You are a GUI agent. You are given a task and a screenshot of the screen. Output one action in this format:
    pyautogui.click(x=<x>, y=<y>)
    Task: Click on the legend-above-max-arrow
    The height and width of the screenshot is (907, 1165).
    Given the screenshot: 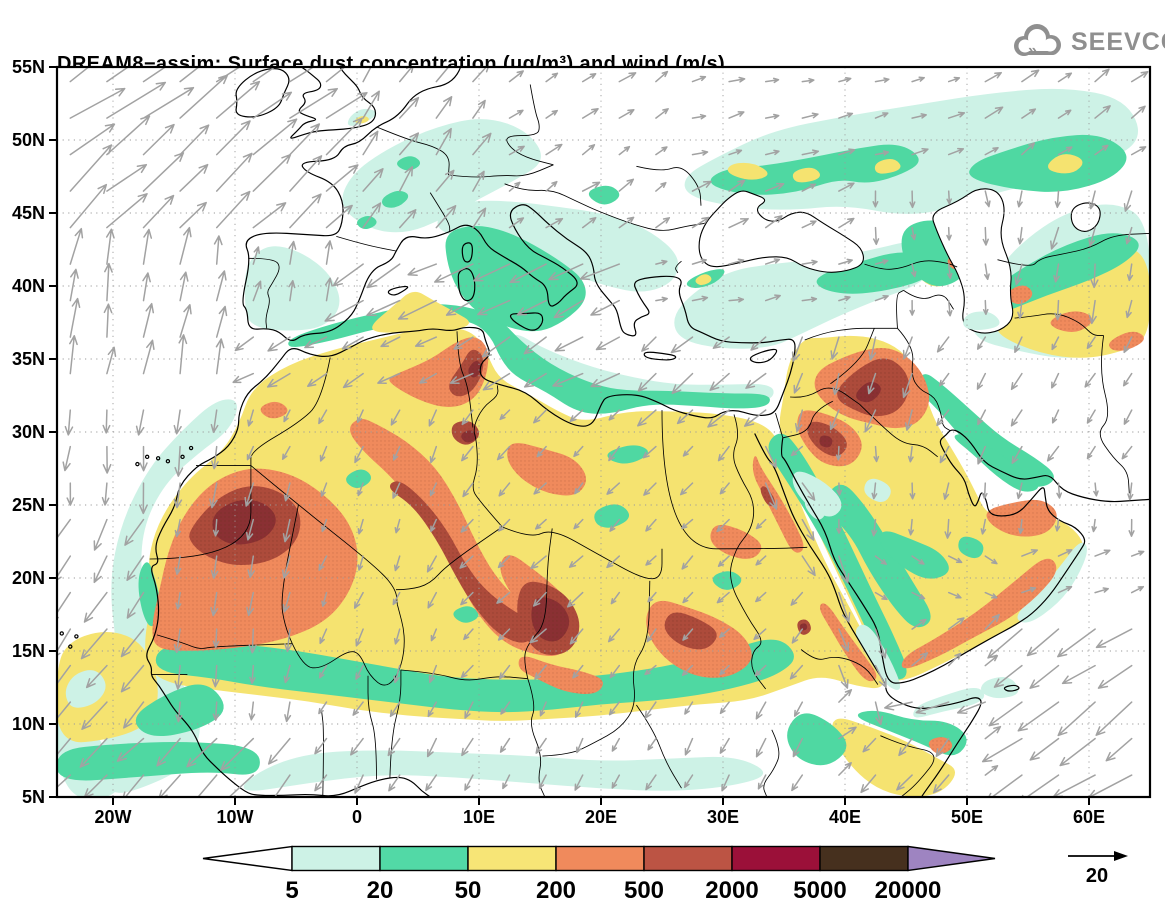 What is the action you would take?
    pyautogui.click(x=951, y=858)
    